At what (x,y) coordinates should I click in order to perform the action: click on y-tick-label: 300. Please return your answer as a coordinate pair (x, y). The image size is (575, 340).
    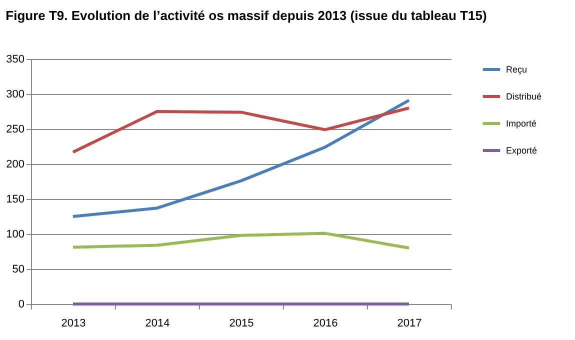
    Looking at the image, I should click on (15, 94).